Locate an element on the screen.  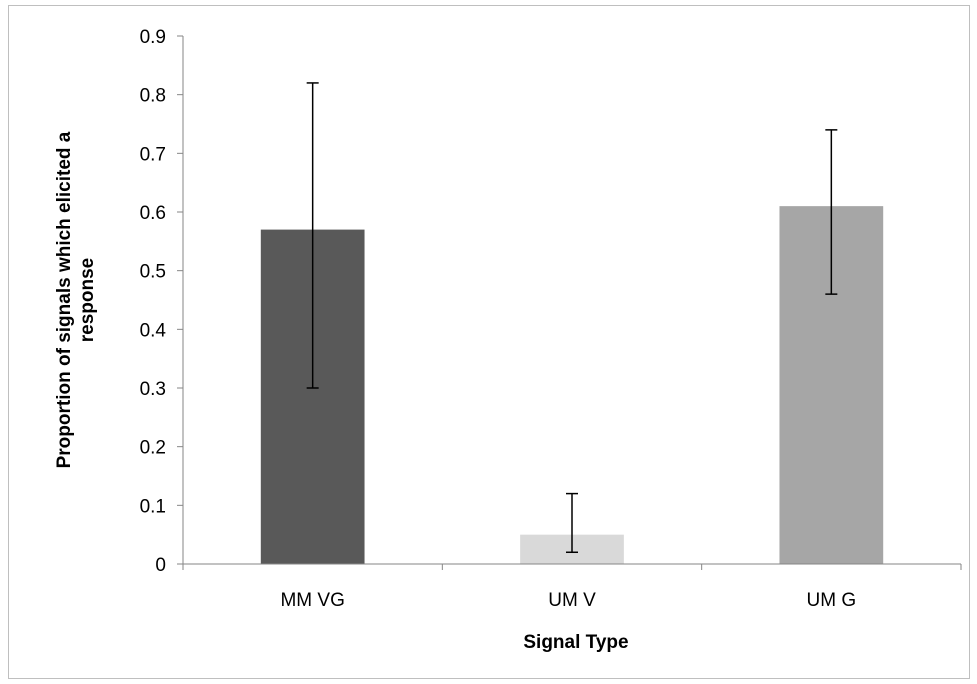
x-tick-label: UM G is located at coordinates (832, 600).